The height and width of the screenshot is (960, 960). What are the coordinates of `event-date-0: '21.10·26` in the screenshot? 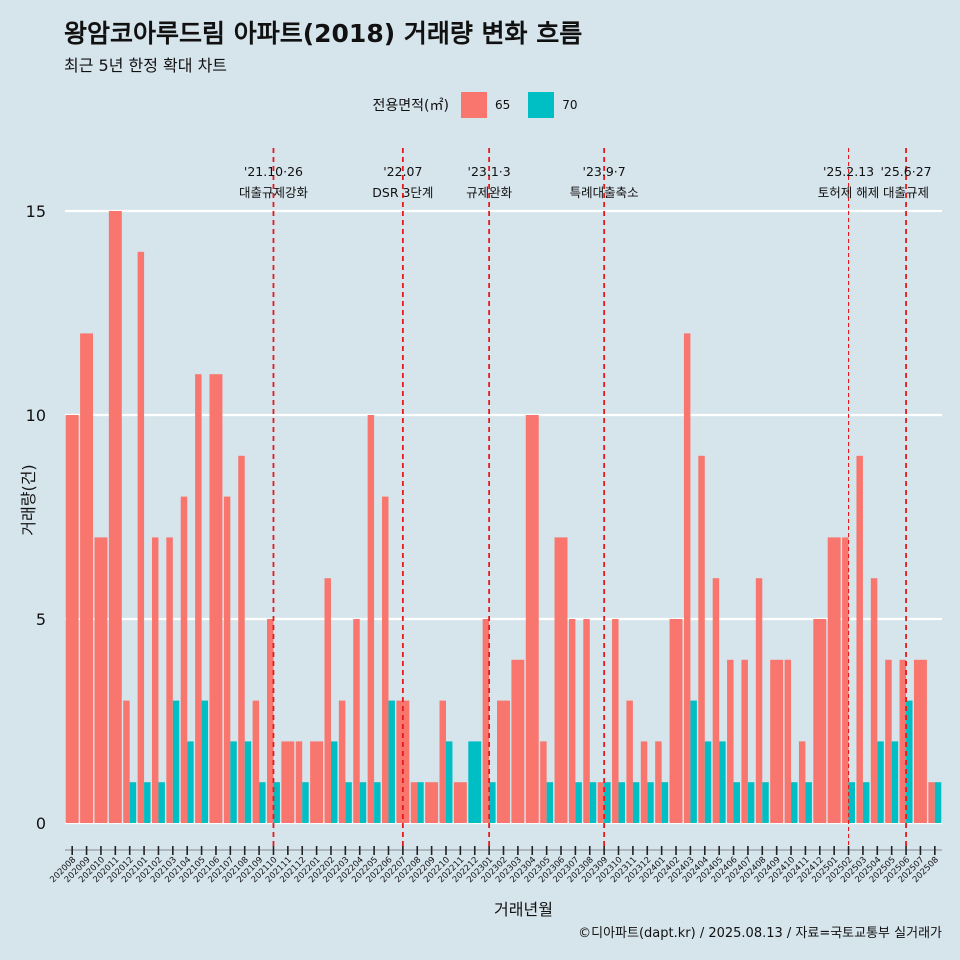 It's located at (273, 171).